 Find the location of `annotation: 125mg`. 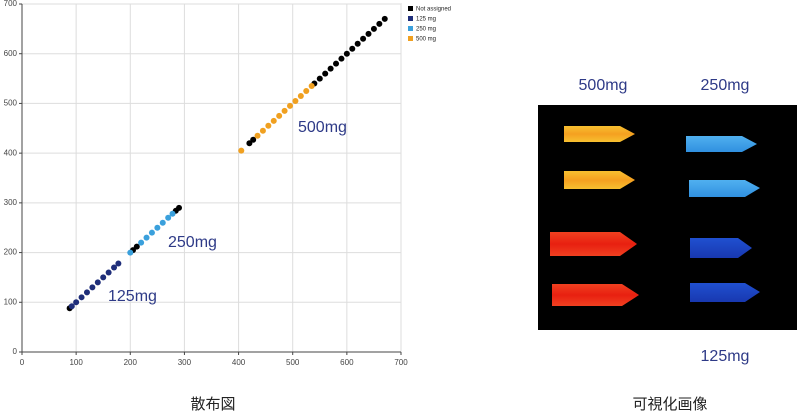

annotation: 125mg is located at coordinates (132, 296).